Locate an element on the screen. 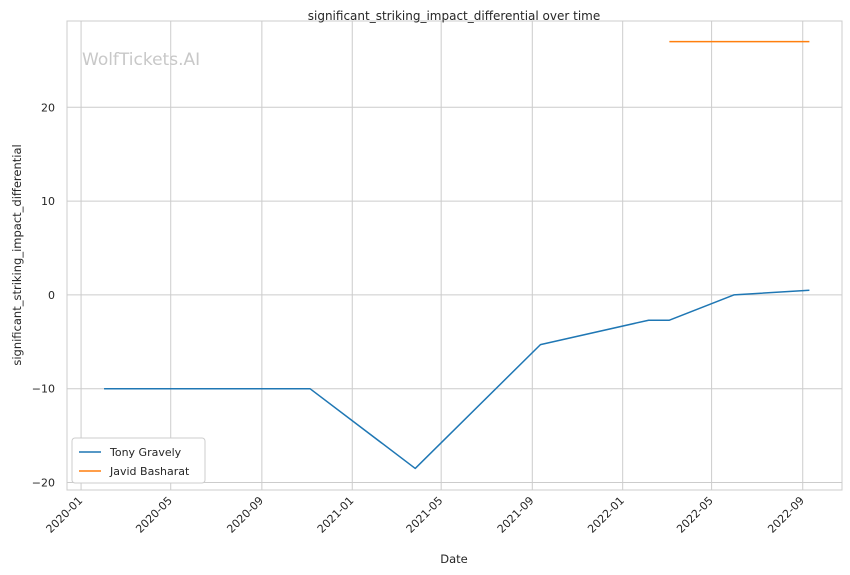 Image resolution: width=850 pixels, height=575 pixels. y-tick-label: −10 is located at coordinates (43, 389).